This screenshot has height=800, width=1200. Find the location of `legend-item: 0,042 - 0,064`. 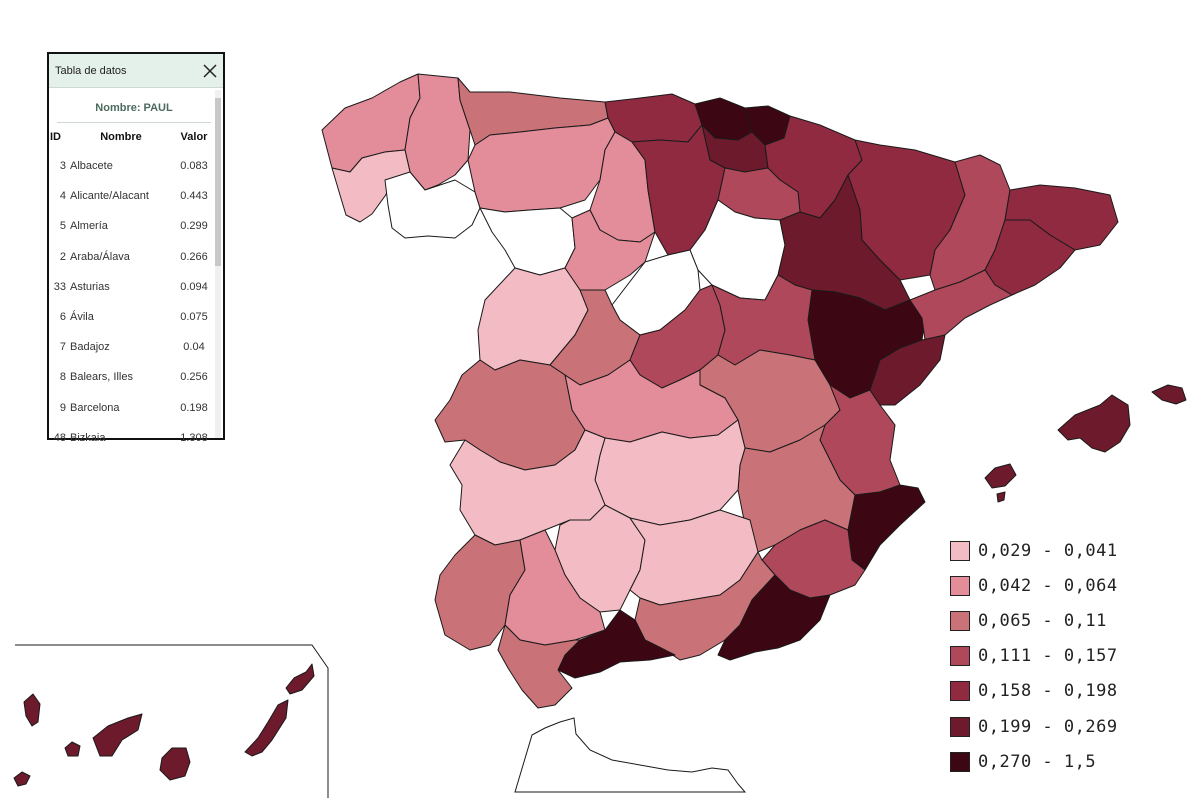

legend-item: 0,042 - 0,064 is located at coordinates (1034, 585).